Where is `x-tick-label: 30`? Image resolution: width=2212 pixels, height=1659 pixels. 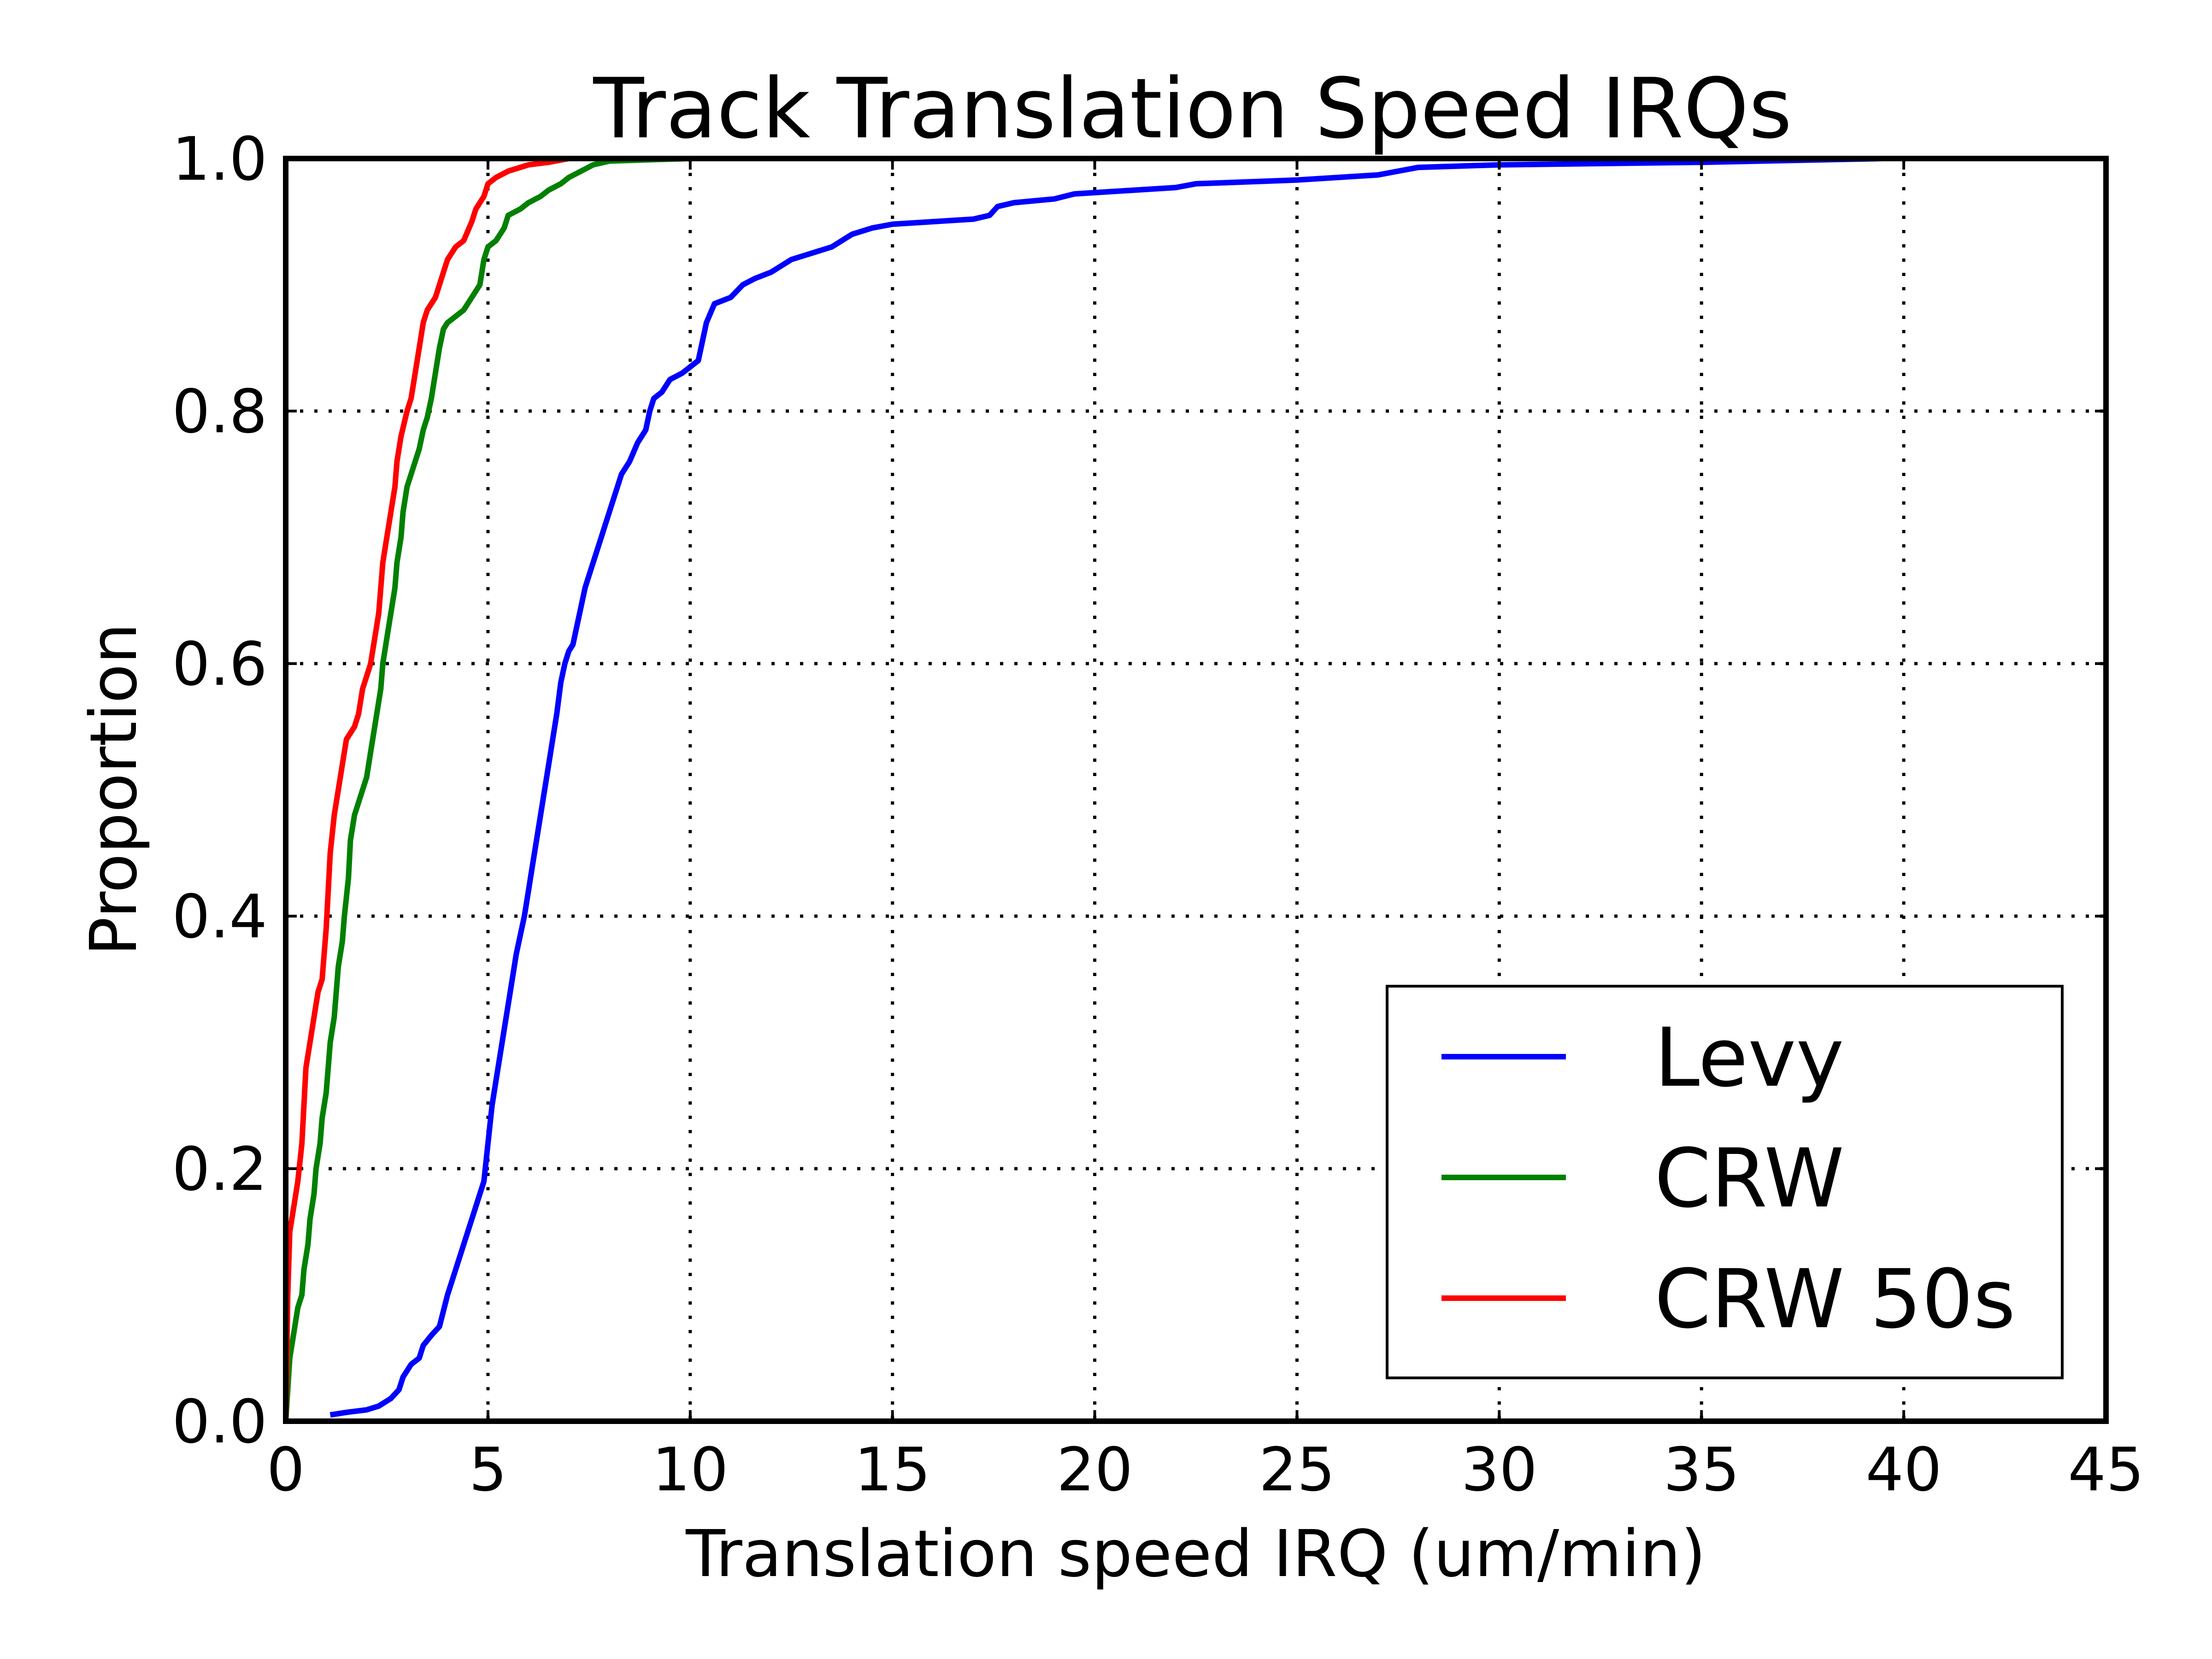
x-tick-label: 30 is located at coordinates (1499, 1470).